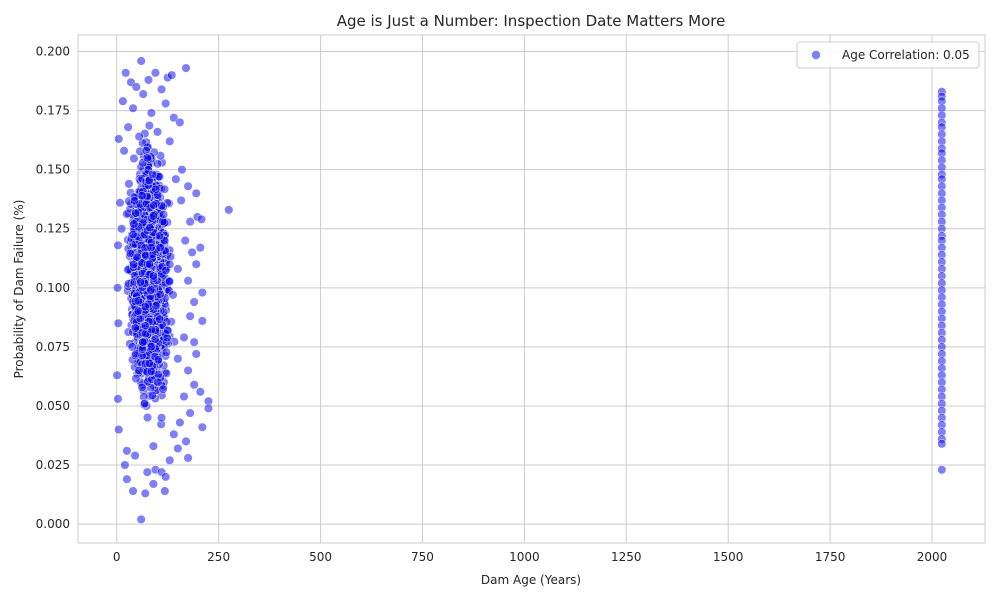  What do you see at coordinates (117, 557) in the screenshot?
I see `x-tick-label: 0` at bounding box center [117, 557].